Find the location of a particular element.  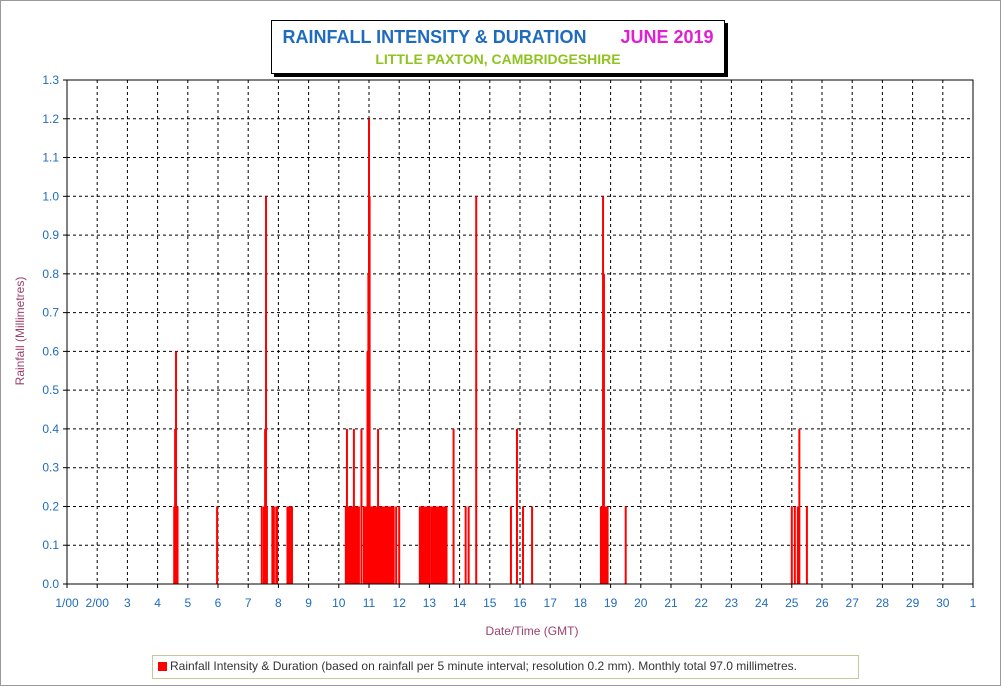

x-tick-label: 28 is located at coordinates (883, 603).